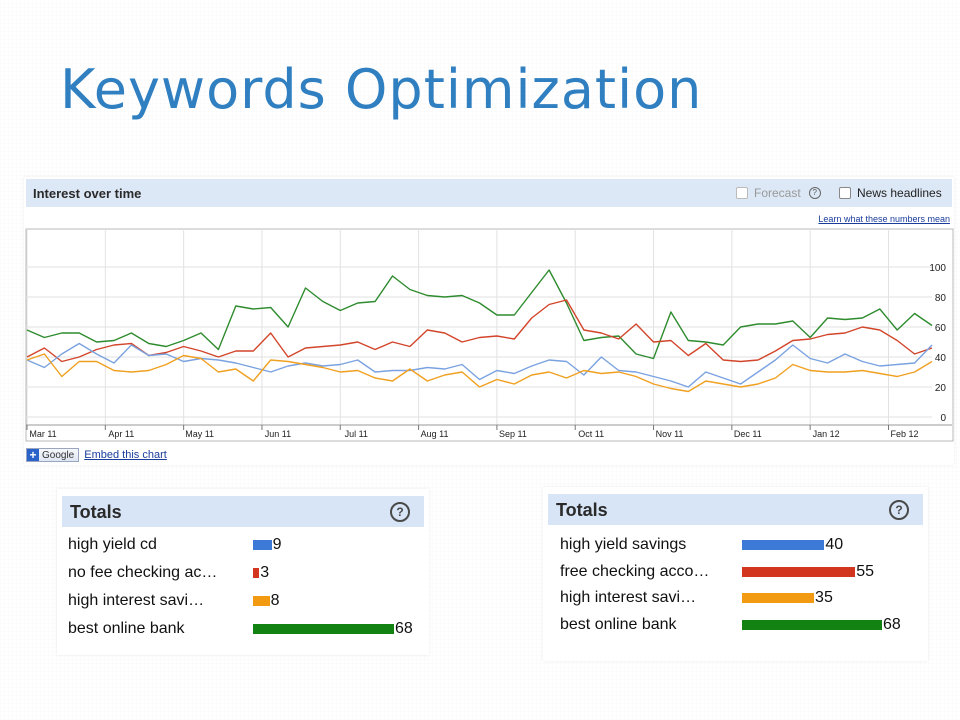 The height and width of the screenshot is (720, 960). What do you see at coordinates (87, 193) in the screenshot?
I see `trend-title: Interest over time` at bounding box center [87, 193].